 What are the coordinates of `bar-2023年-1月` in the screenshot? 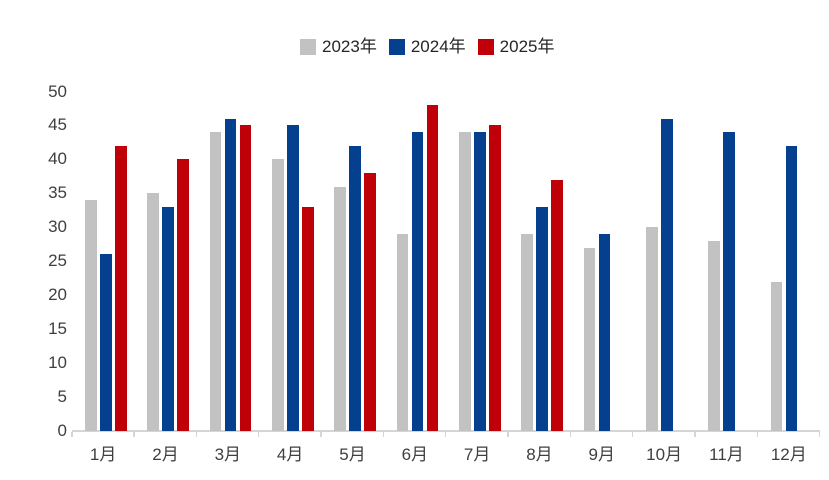 It's located at (91, 315).